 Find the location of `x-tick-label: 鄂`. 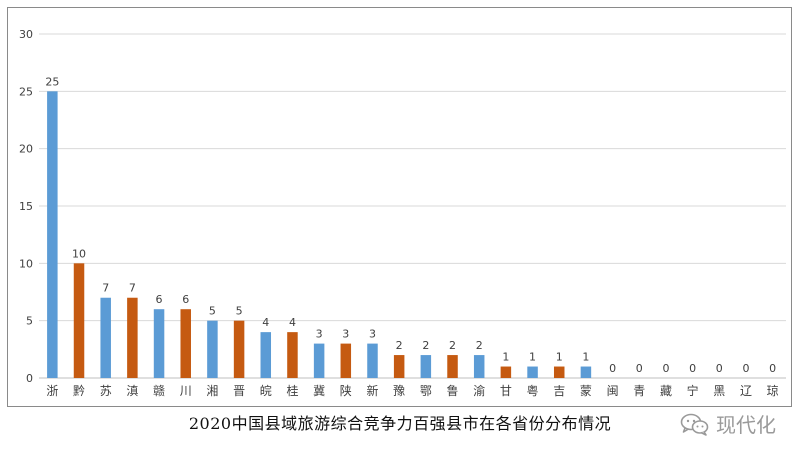

x-tick-label: 鄂 is located at coordinates (426, 391).